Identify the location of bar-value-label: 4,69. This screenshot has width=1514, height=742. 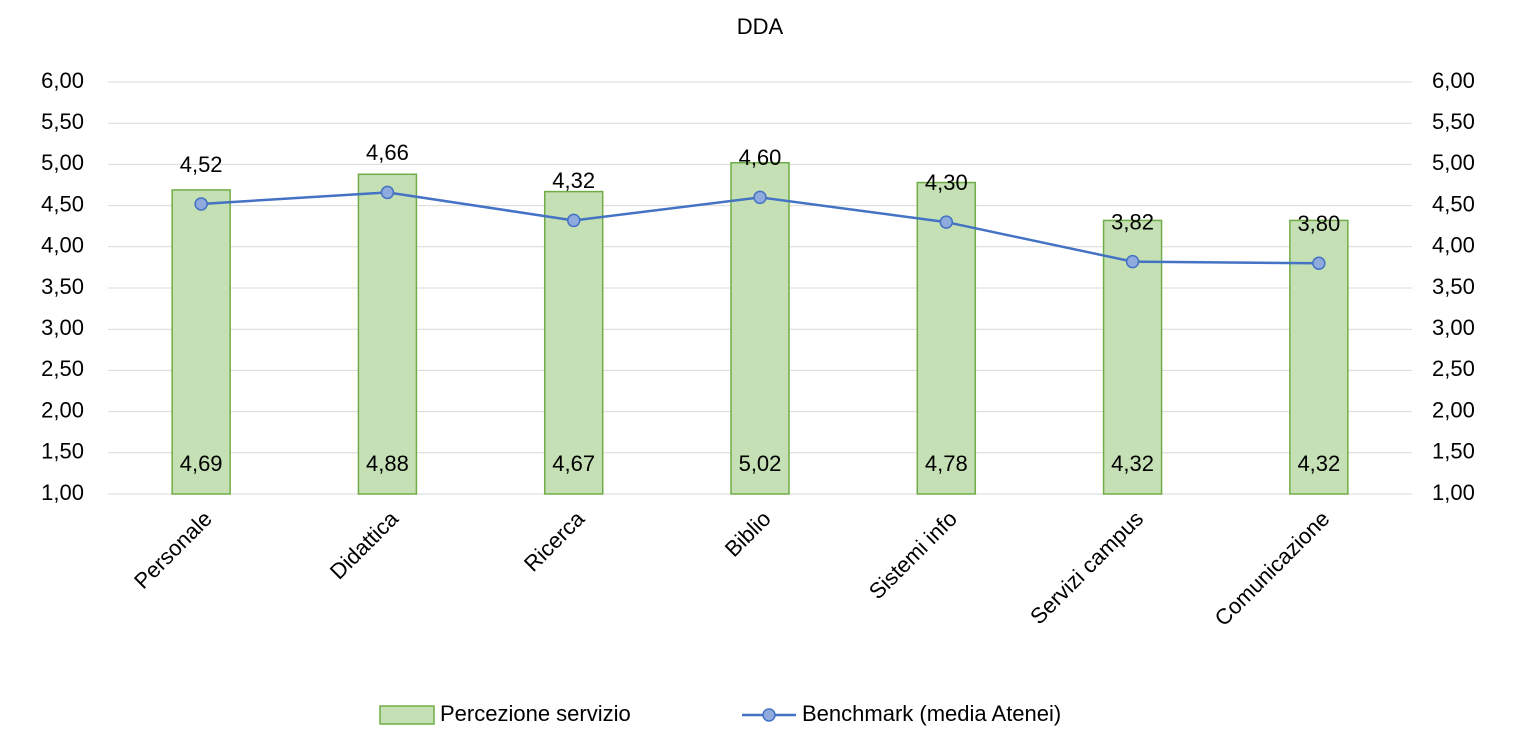
(201, 463).